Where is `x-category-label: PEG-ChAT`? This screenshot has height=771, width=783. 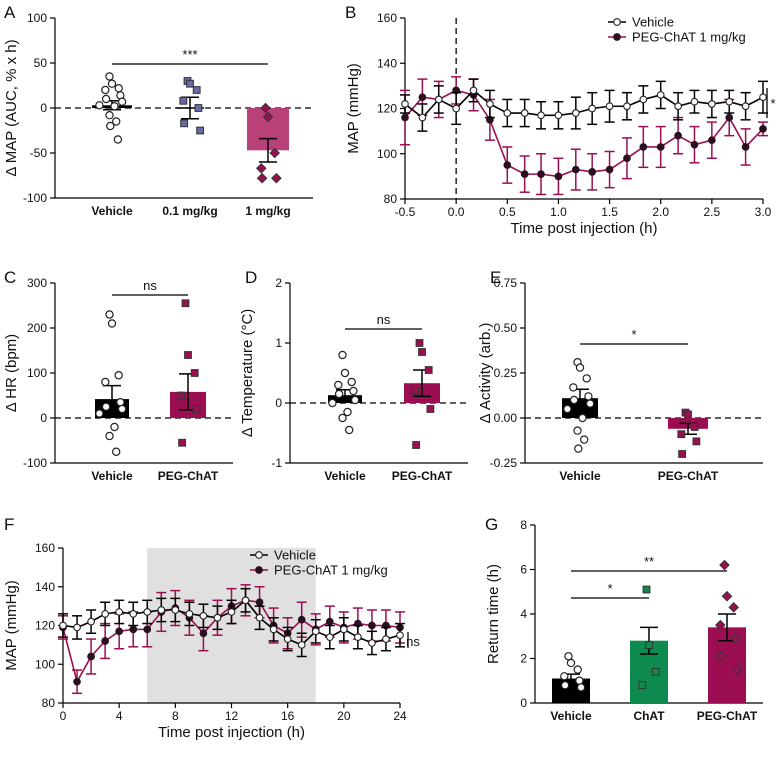
x-category-label: PEG-ChAT is located at coordinates (188, 476).